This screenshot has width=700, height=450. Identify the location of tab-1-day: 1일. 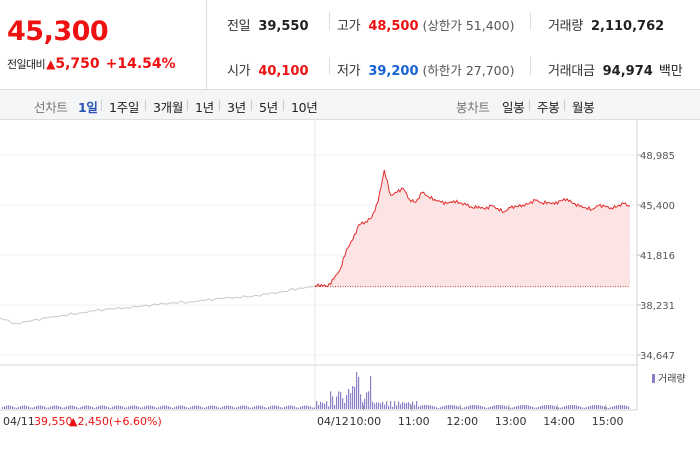
(88, 107).